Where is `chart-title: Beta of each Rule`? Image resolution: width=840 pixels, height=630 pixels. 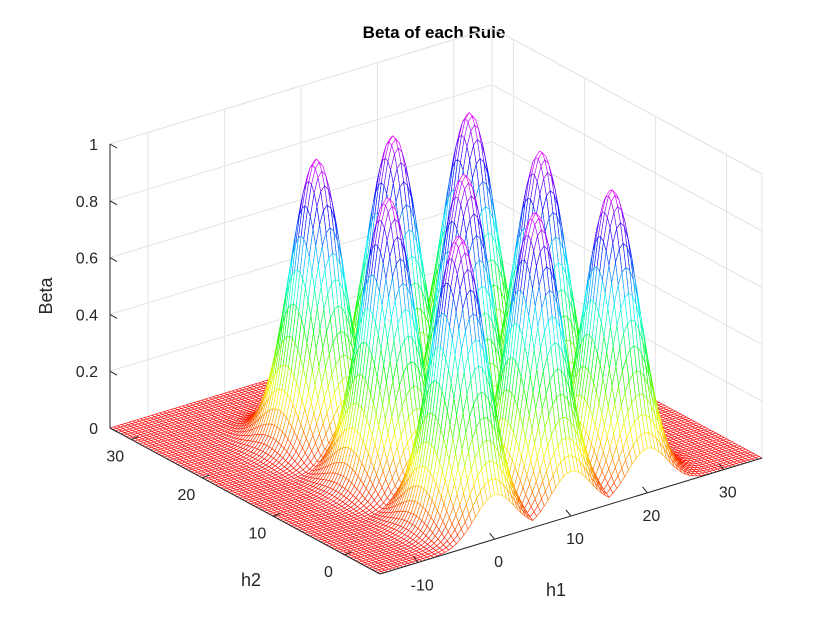 chart-title: Beta of each Rule is located at coordinates (434, 32).